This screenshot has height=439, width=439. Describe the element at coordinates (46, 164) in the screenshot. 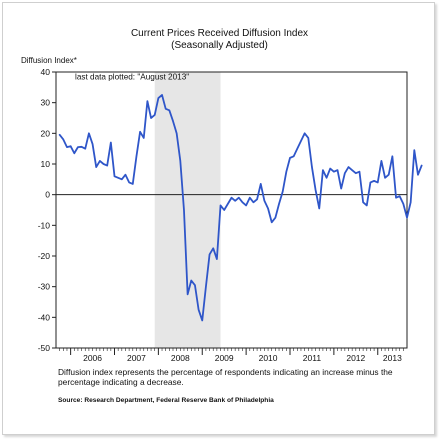

I see `y-tick-label: 10` at that location.